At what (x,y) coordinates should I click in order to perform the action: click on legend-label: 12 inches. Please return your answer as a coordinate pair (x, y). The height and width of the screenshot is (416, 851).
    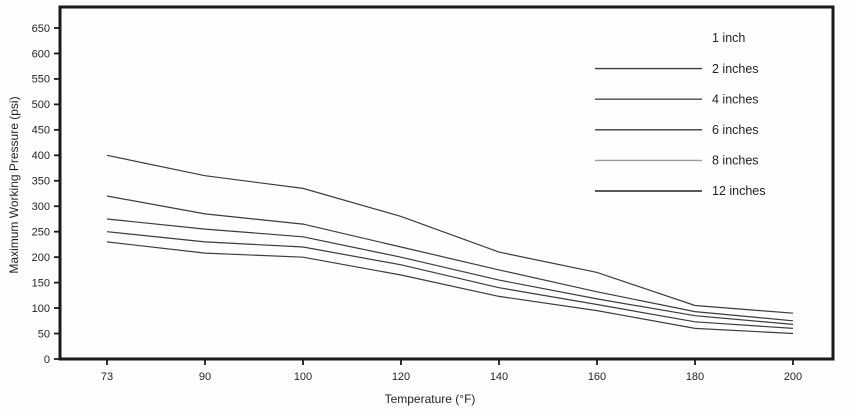
    Looking at the image, I should click on (739, 191).